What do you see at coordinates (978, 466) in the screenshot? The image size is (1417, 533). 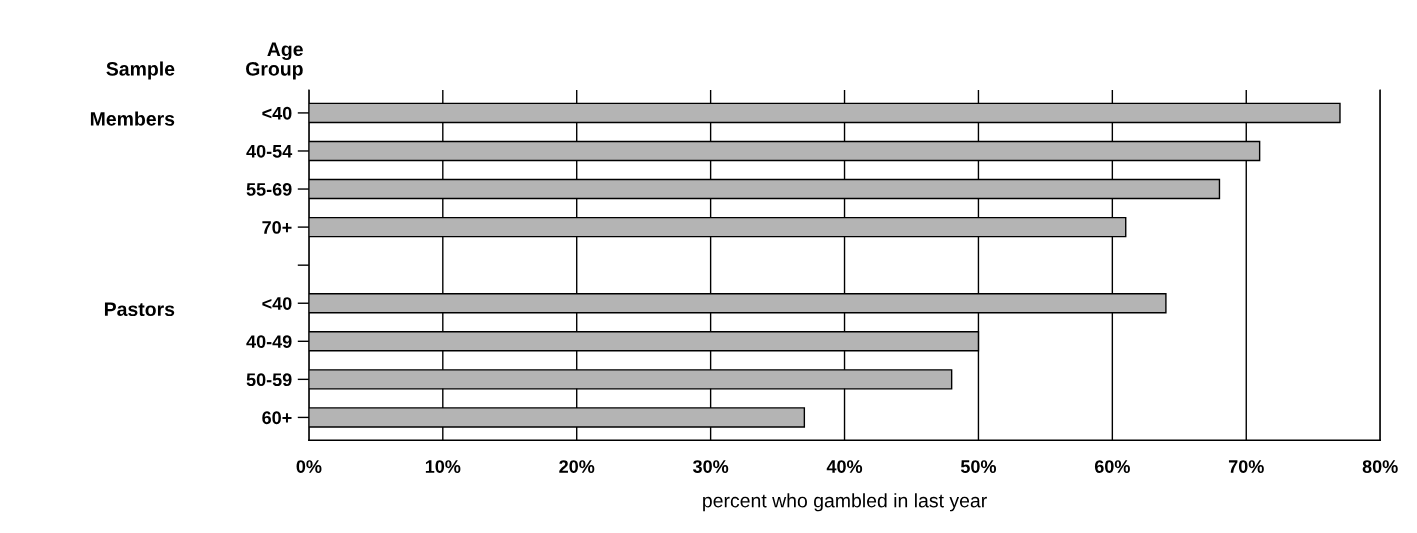 I see `x-tick-label: 50%` at bounding box center [978, 466].